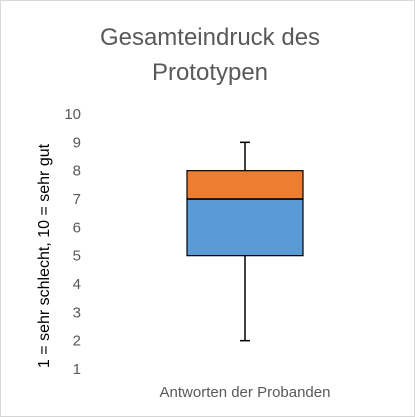 The width and height of the screenshot is (415, 418). Describe the element at coordinates (210, 72) in the screenshot. I see `chart-title-line-2: Prototypen` at that location.